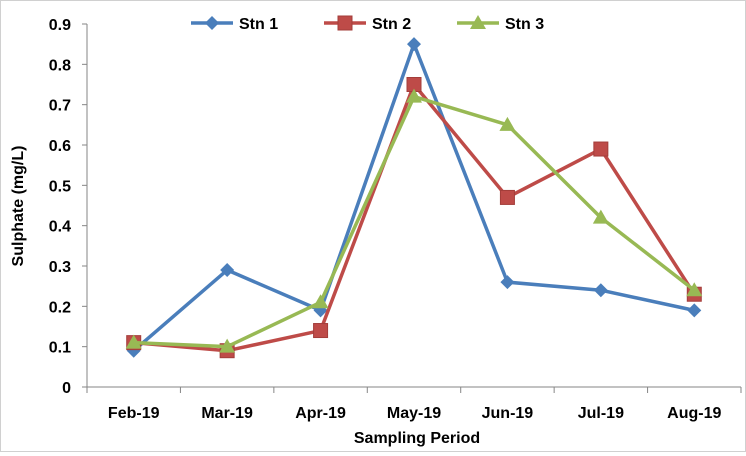 Image resolution: width=746 pixels, height=456 pixels. What do you see at coordinates (694, 413) in the screenshot?
I see `x-tick-label: Aug-19` at bounding box center [694, 413].